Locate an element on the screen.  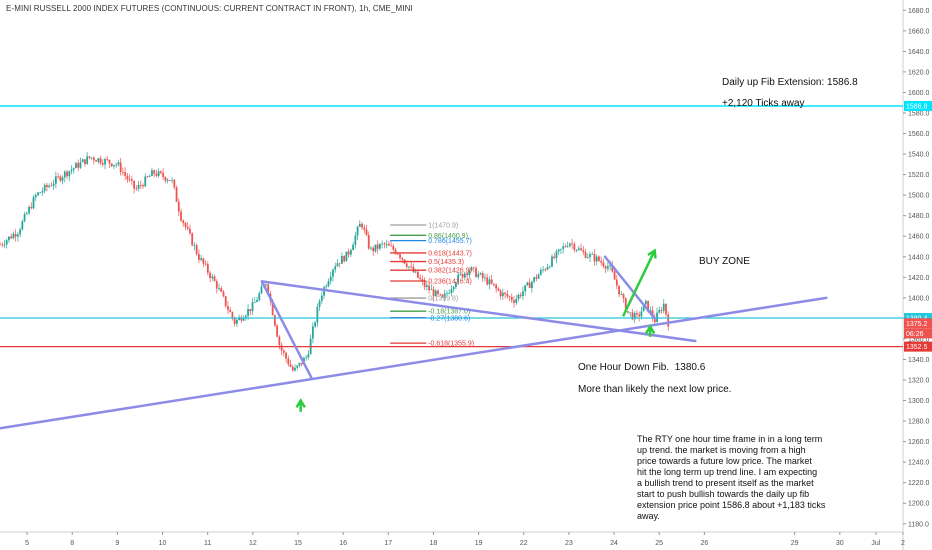
x-tick-label: 15 is located at coordinates (298, 543).